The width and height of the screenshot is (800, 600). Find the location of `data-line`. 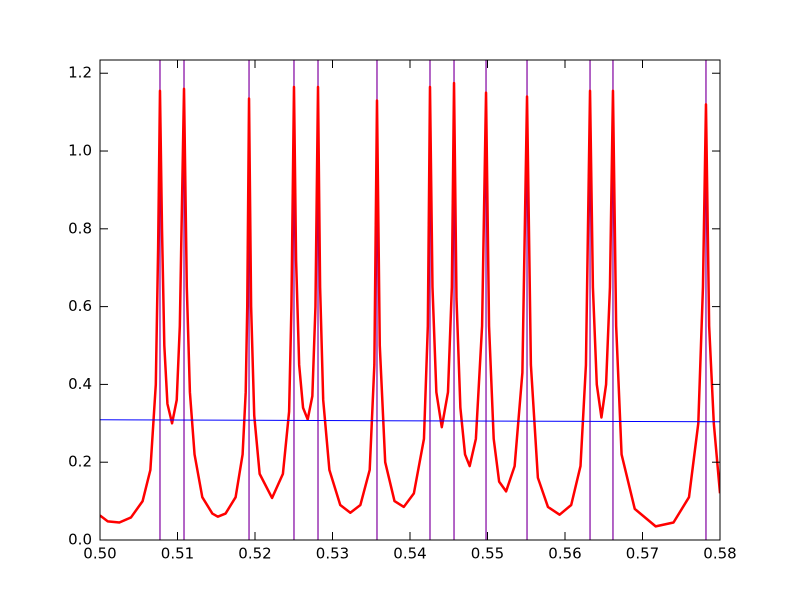

data-line is located at coordinates (410, 421).